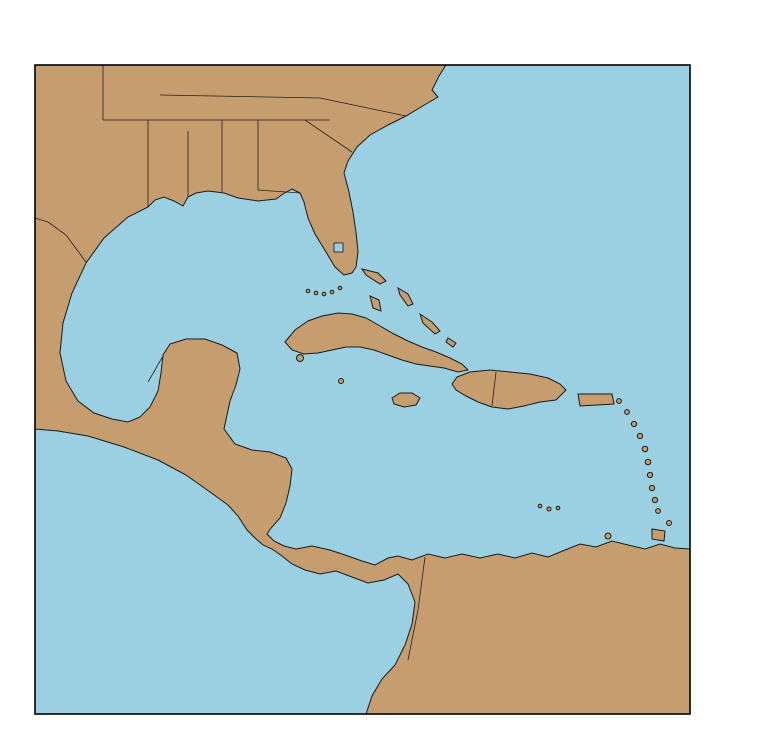  Describe the element at coordinates (405, 296) in the screenshot. I see `island-eleuthera` at that location.